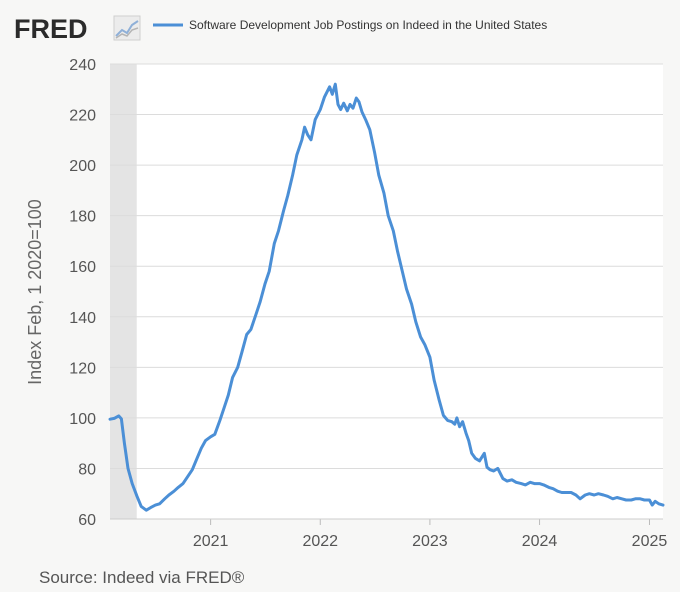  What do you see at coordinates (87, 469) in the screenshot?
I see `y-tick-label: 80` at bounding box center [87, 469].